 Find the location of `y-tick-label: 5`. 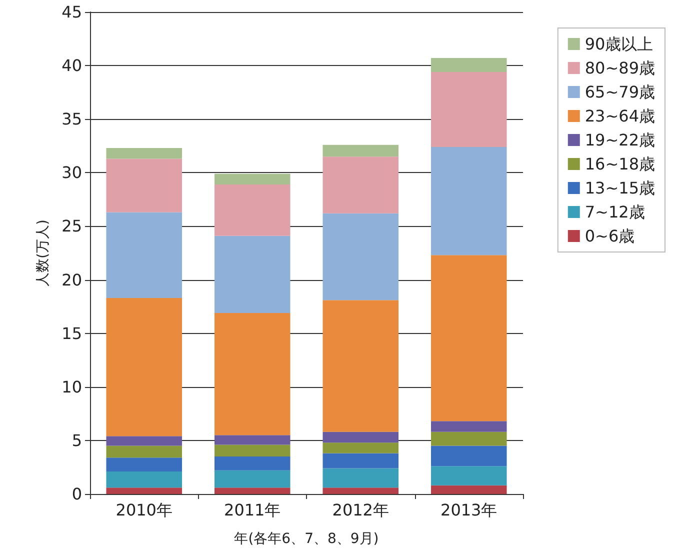

y-tick-label: 5 is located at coordinates (77, 440).